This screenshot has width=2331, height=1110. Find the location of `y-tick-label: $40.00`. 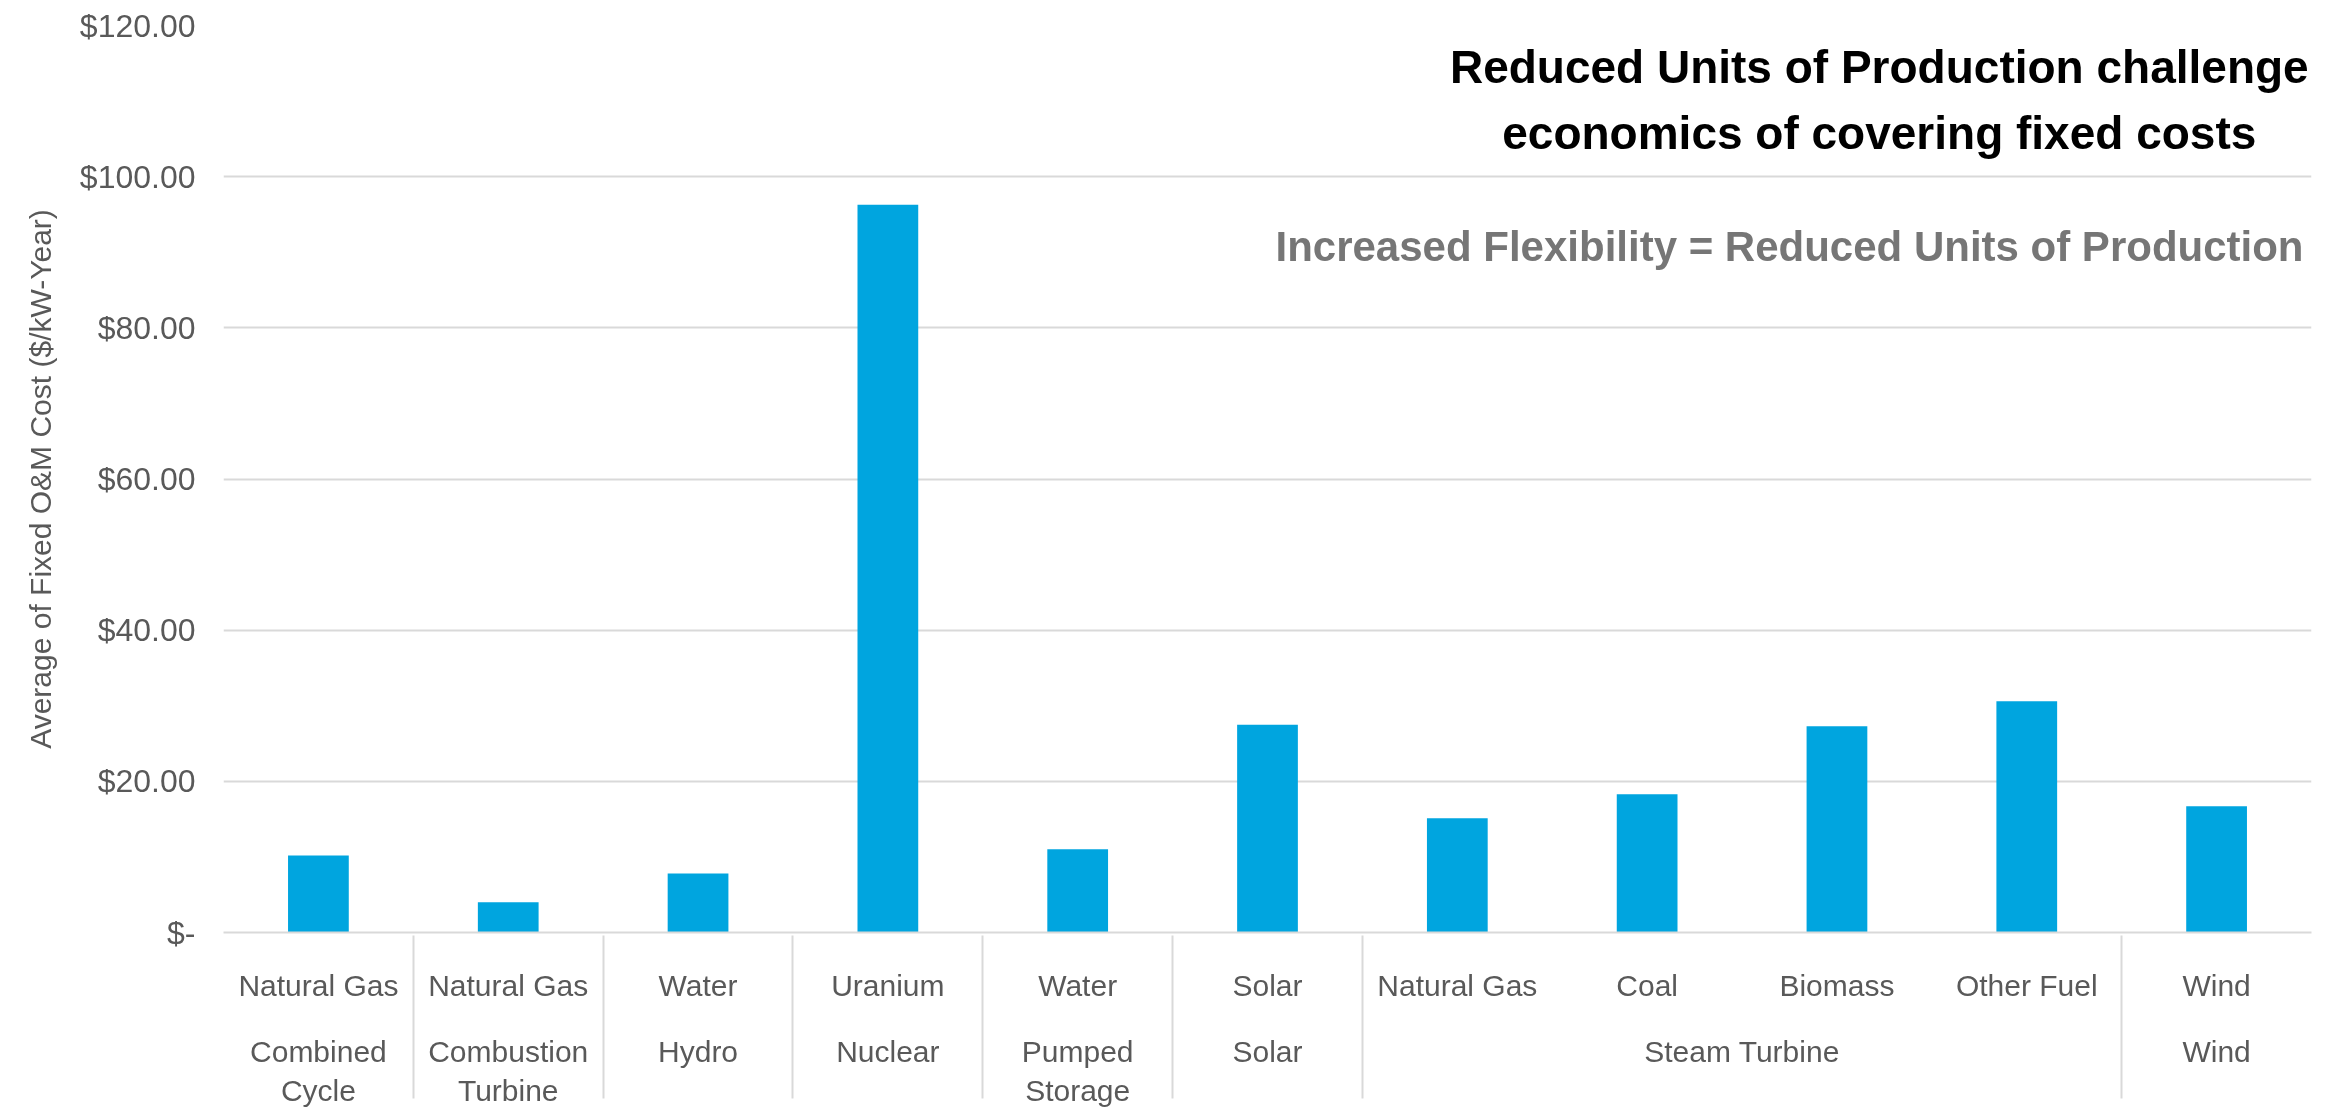

y-tick-label: $40.00 is located at coordinates (146, 630).